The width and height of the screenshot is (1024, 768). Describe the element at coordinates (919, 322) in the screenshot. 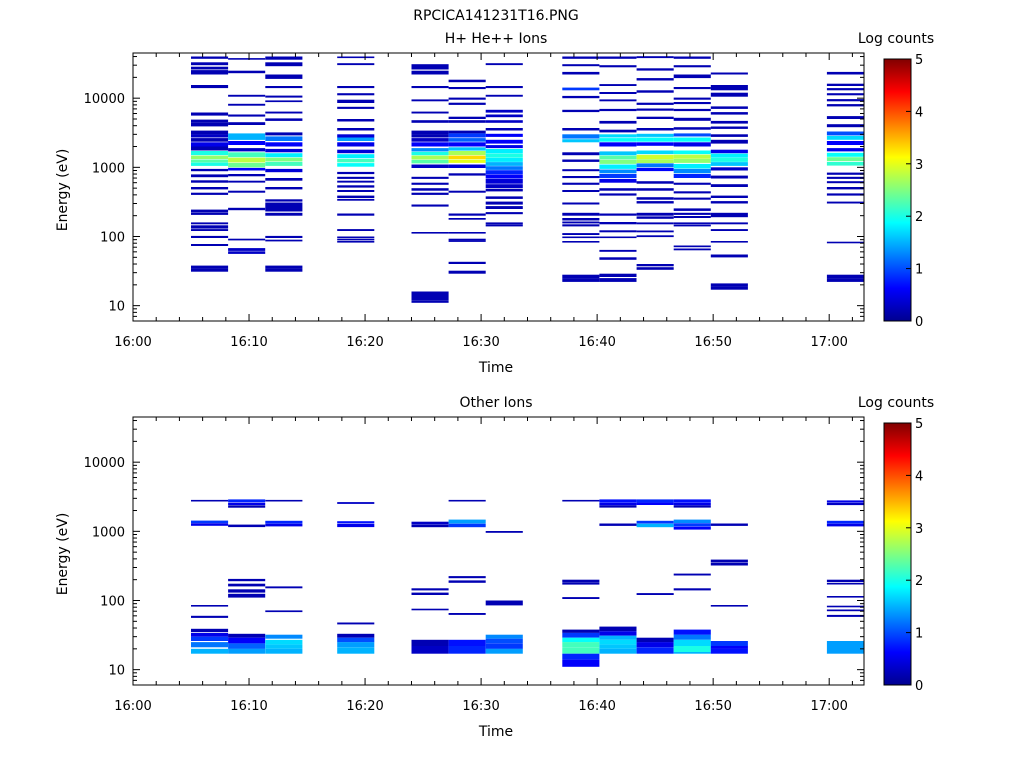

I see `colorbar-tick-label: 0` at that location.